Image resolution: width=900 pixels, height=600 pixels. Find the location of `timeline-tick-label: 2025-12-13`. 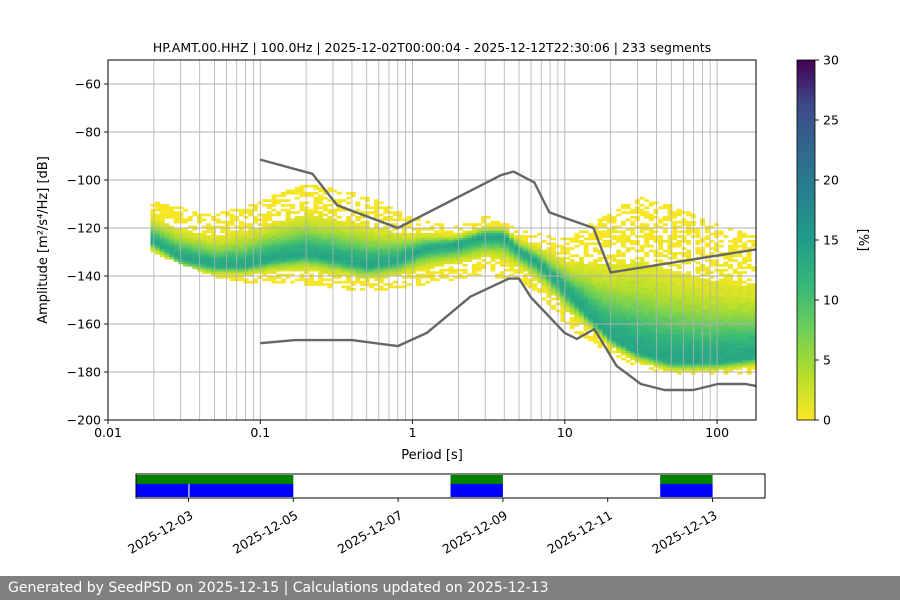

timeline-tick-label: 2025-12-13 is located at coordinates (684, 531).